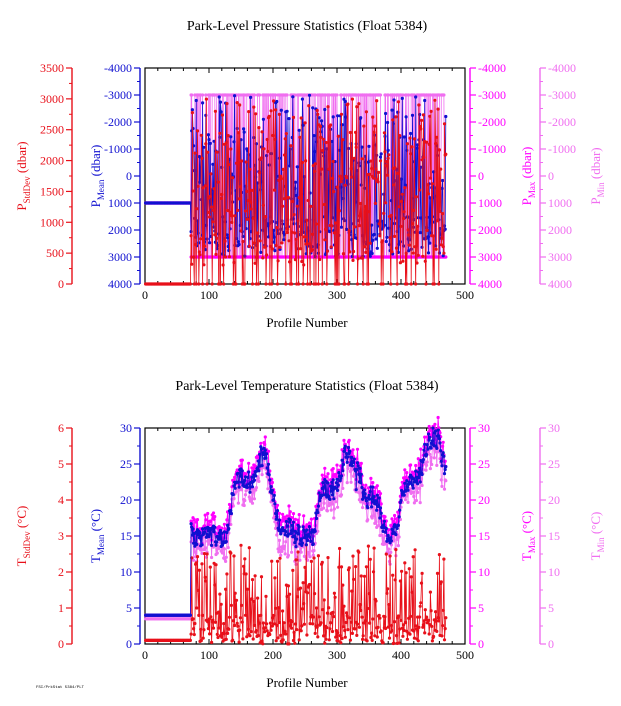 The width and height of the screenshot is (621, 706). Describe the element at coordinates (61, 536) in the screenshot. I see `stddev-tick-label: 3` at that location.